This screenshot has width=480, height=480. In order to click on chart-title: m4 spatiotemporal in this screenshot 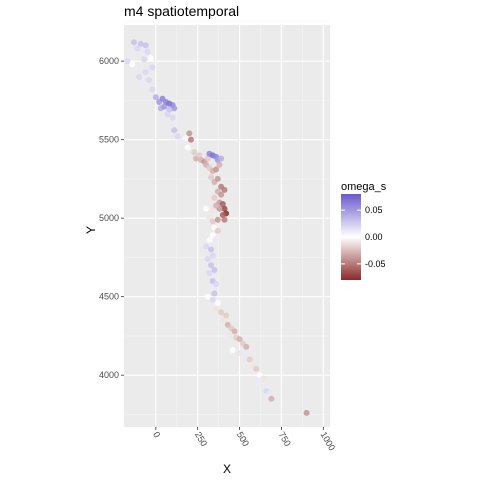, I will do `click(181, 11)`.